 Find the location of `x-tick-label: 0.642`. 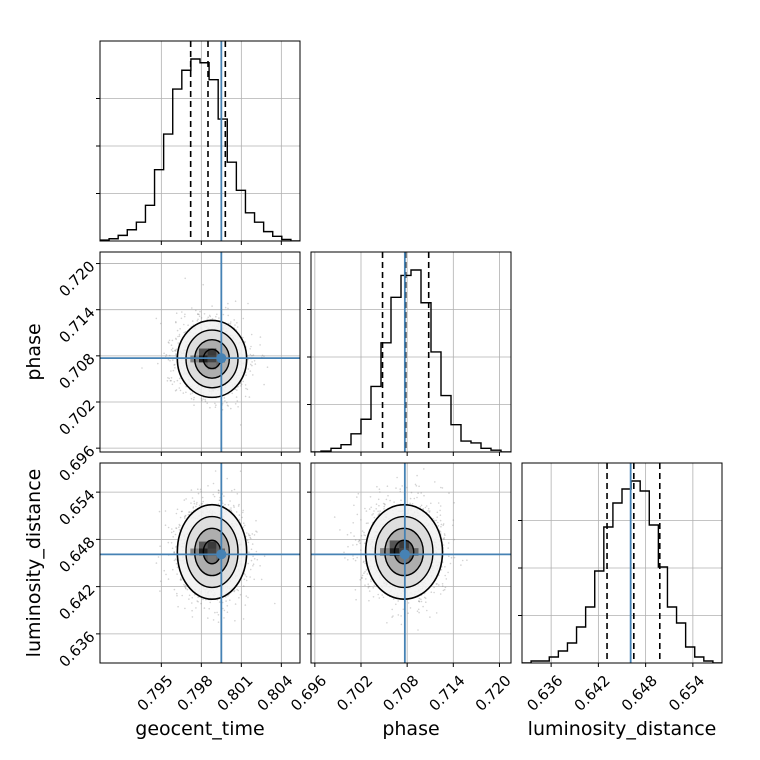

x-tick-label: 0.642 is located at coordinates (592, 693).